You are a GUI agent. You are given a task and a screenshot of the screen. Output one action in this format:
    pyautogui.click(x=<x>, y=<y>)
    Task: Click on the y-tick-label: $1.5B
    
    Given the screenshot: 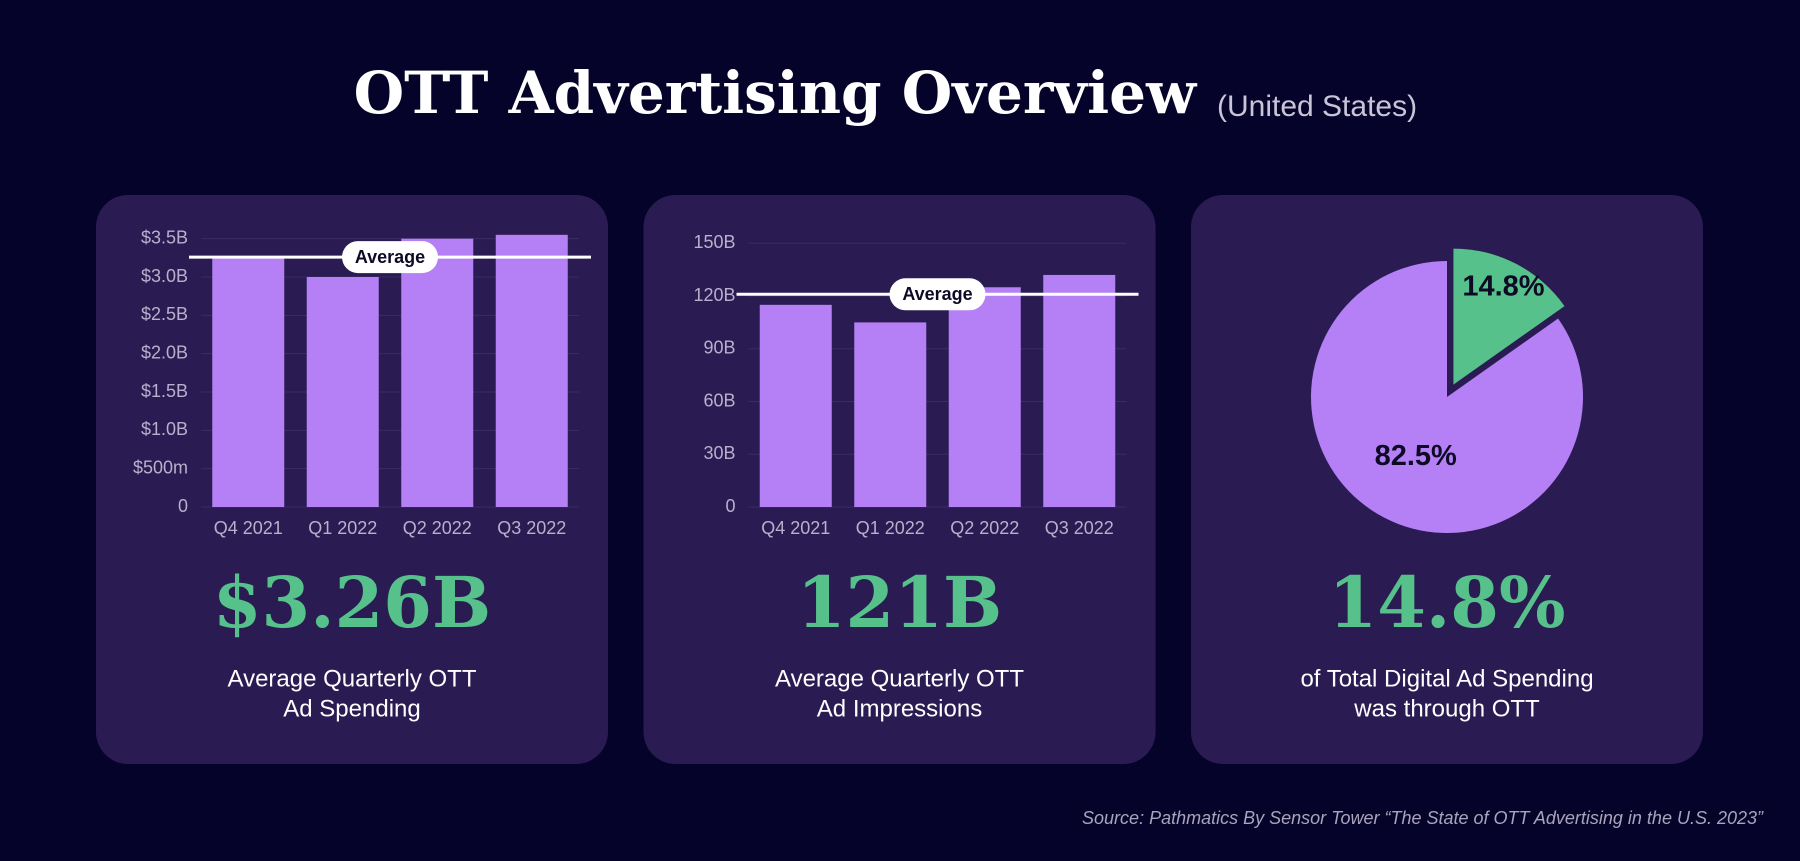 What is the action you would take?
    pyautogui.click(x=164, y=391)
    